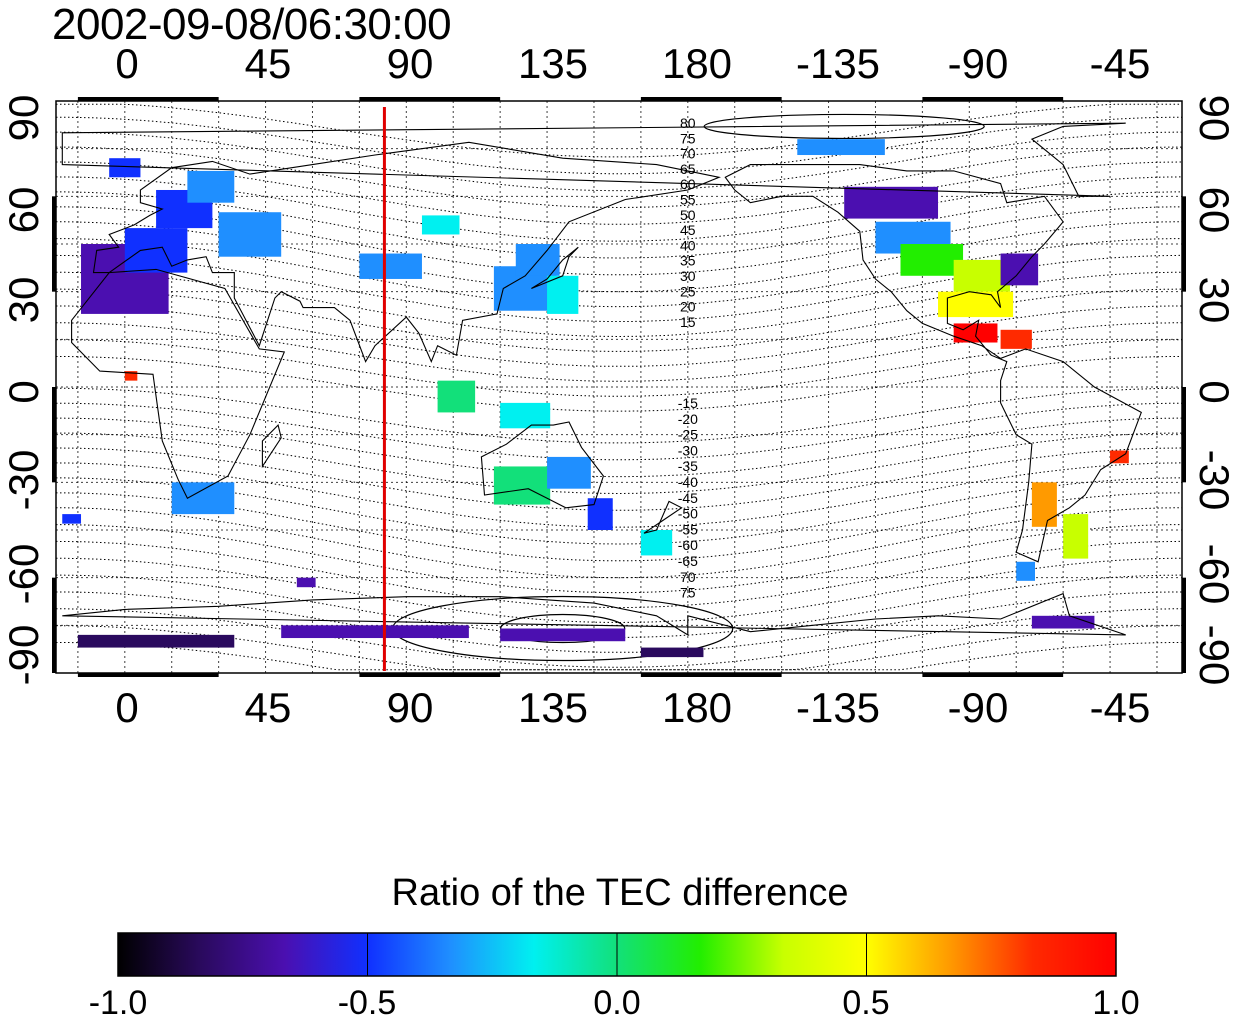  What do you see at coordinates (688, 276) in the screenshot?
I see `contour-label: 30` at bounding box center [688, 276].